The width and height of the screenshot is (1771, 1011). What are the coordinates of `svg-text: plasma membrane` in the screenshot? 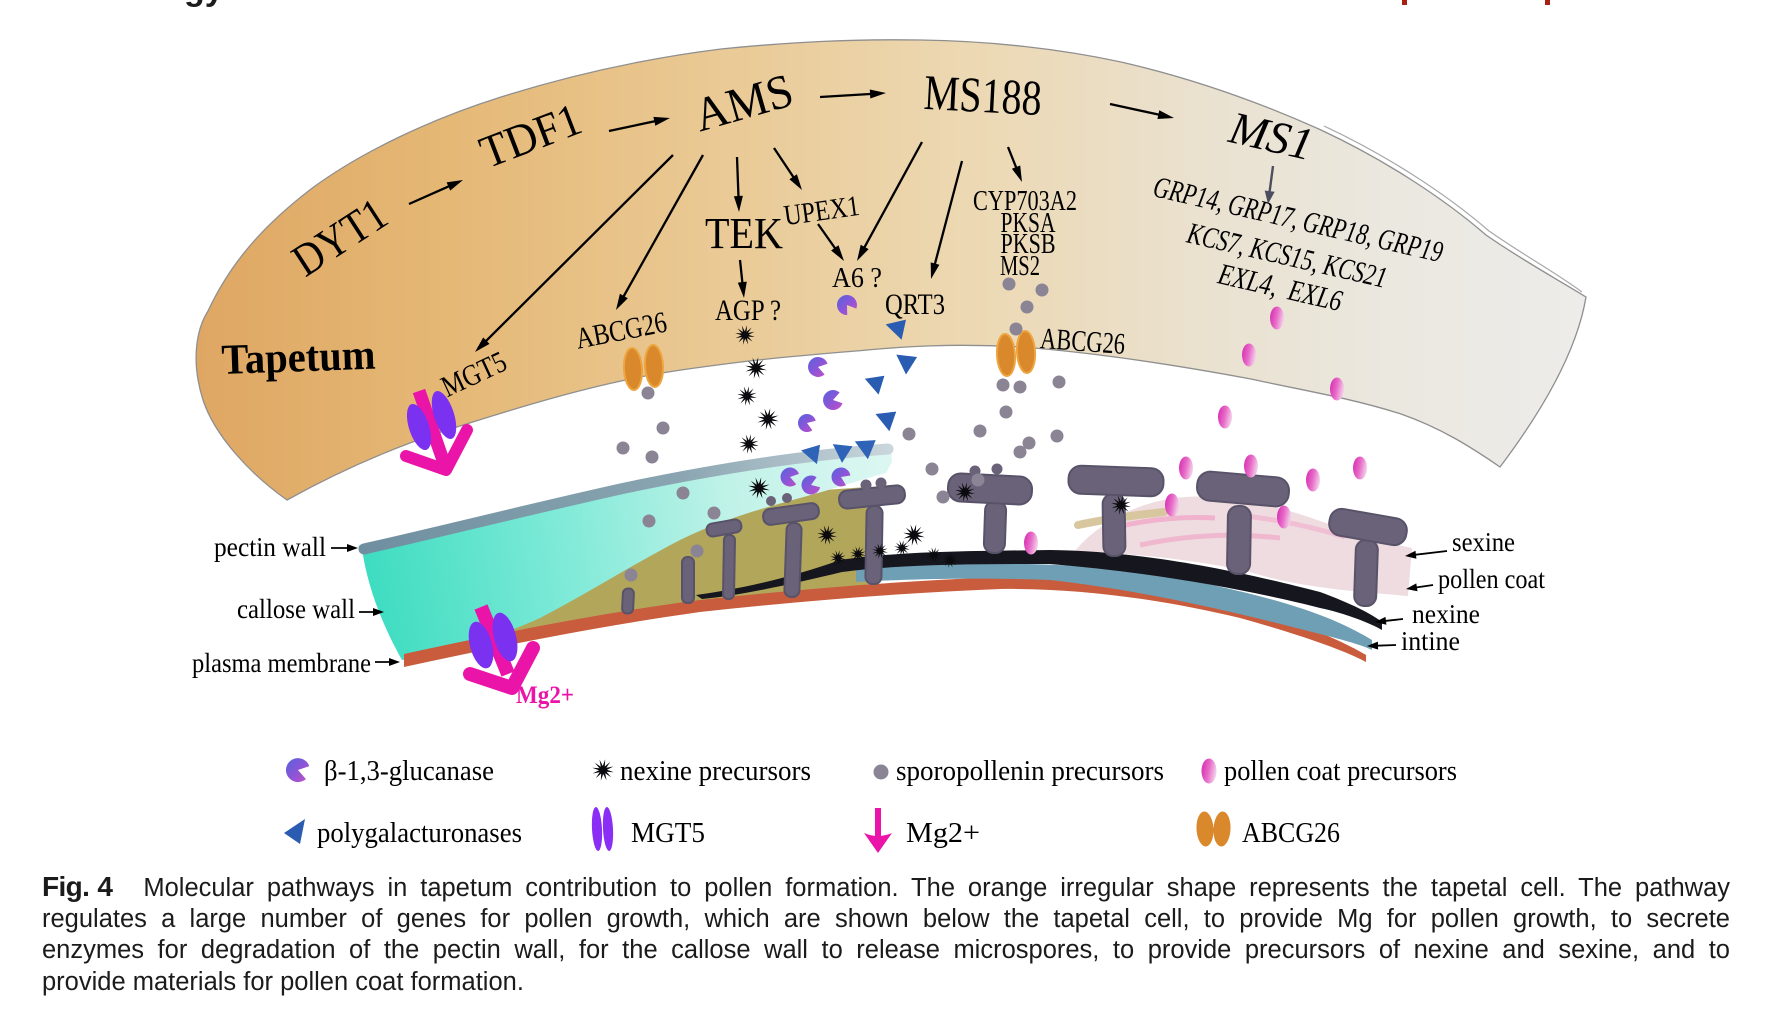 It's located at (281, 663).